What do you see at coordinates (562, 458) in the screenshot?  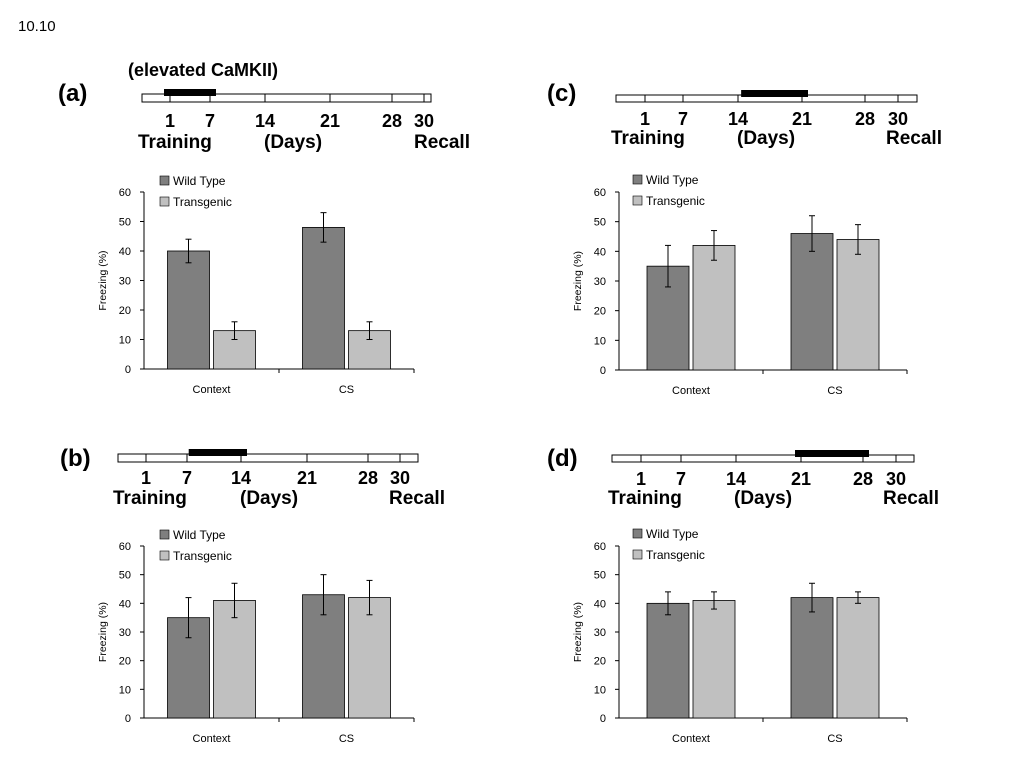 I see `panel-label: (d)` at bounding box center [562, 458].